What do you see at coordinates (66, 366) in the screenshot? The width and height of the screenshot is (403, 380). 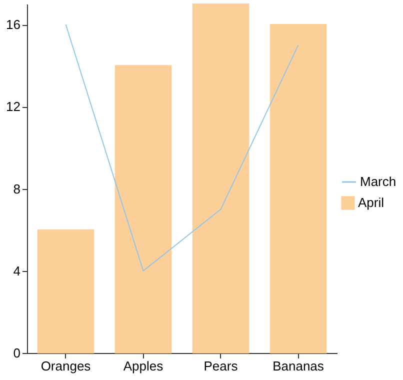 I see `x-tick-label: Oranges` at bounding box center [66, 366].